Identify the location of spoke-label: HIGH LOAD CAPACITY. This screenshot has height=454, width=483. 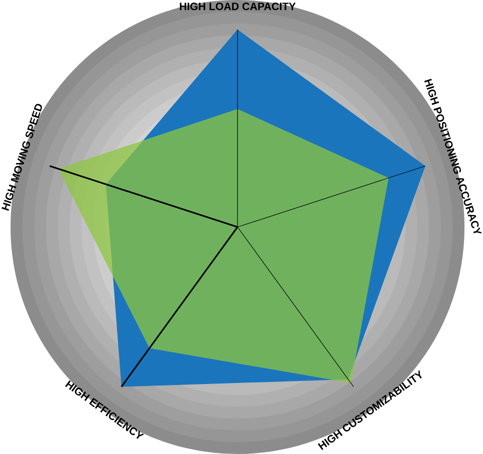
(238, 6).